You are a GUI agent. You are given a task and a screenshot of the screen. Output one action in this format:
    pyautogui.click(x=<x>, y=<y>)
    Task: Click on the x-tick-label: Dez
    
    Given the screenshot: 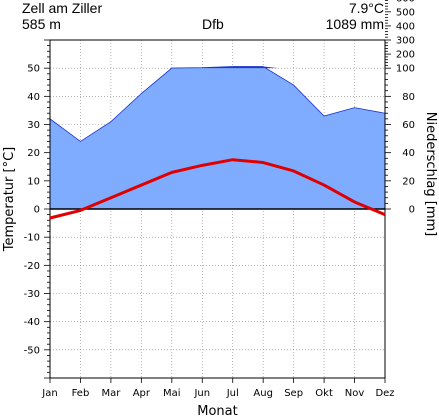 What is the action you would take?
    pyautogui.click(x=384, y=393)
    